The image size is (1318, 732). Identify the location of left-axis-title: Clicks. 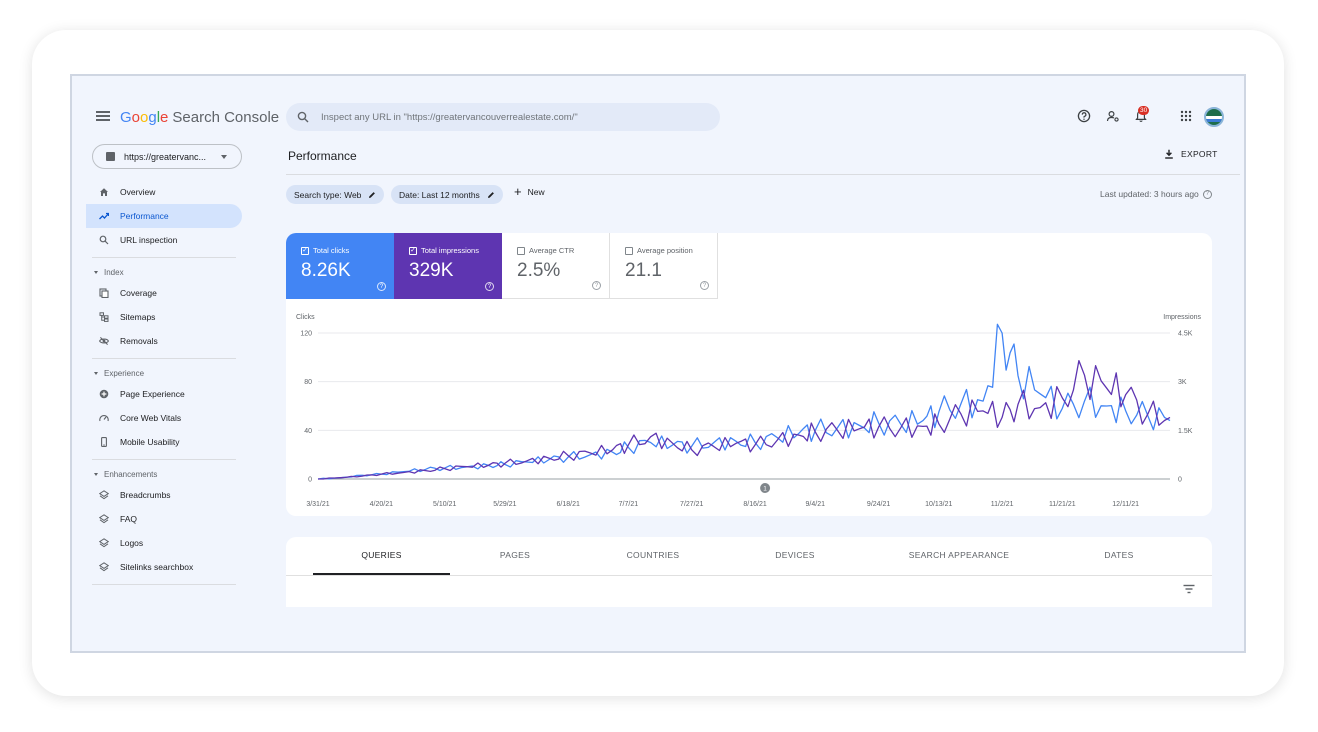
(305, 317).